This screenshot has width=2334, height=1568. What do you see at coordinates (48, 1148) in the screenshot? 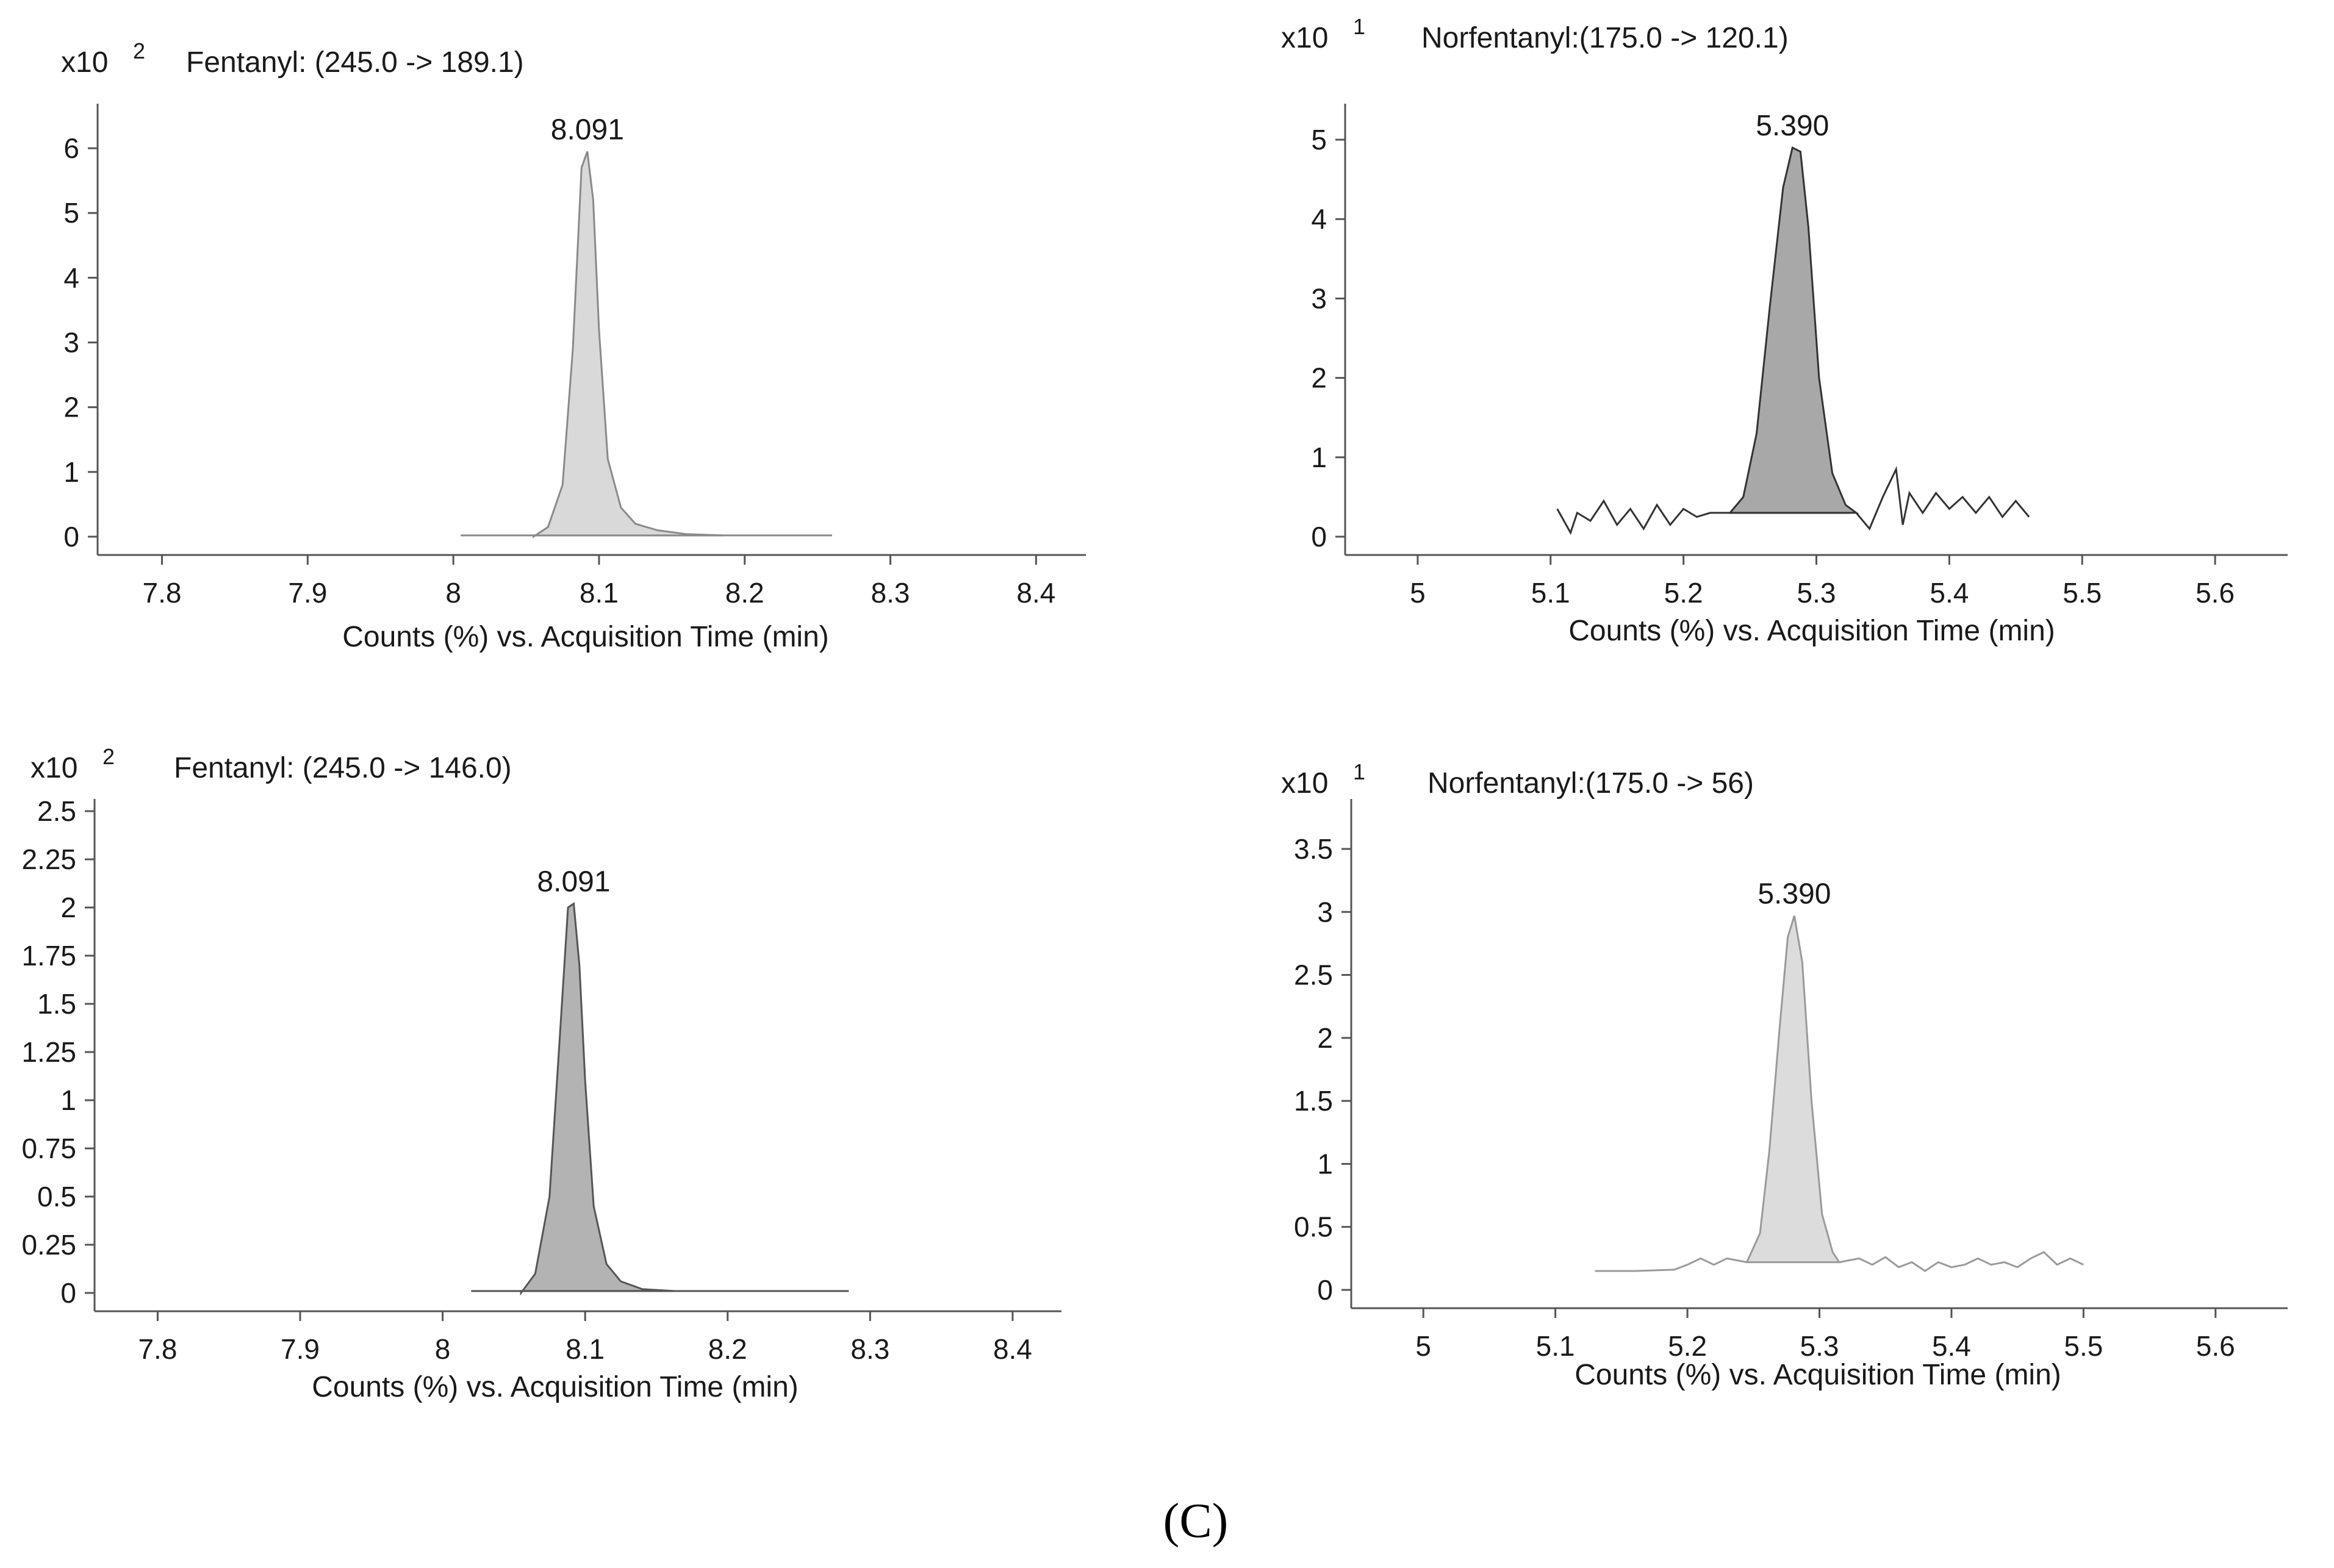
I see `y-tick-label: 0.75` at bounding box center [48, 1148].